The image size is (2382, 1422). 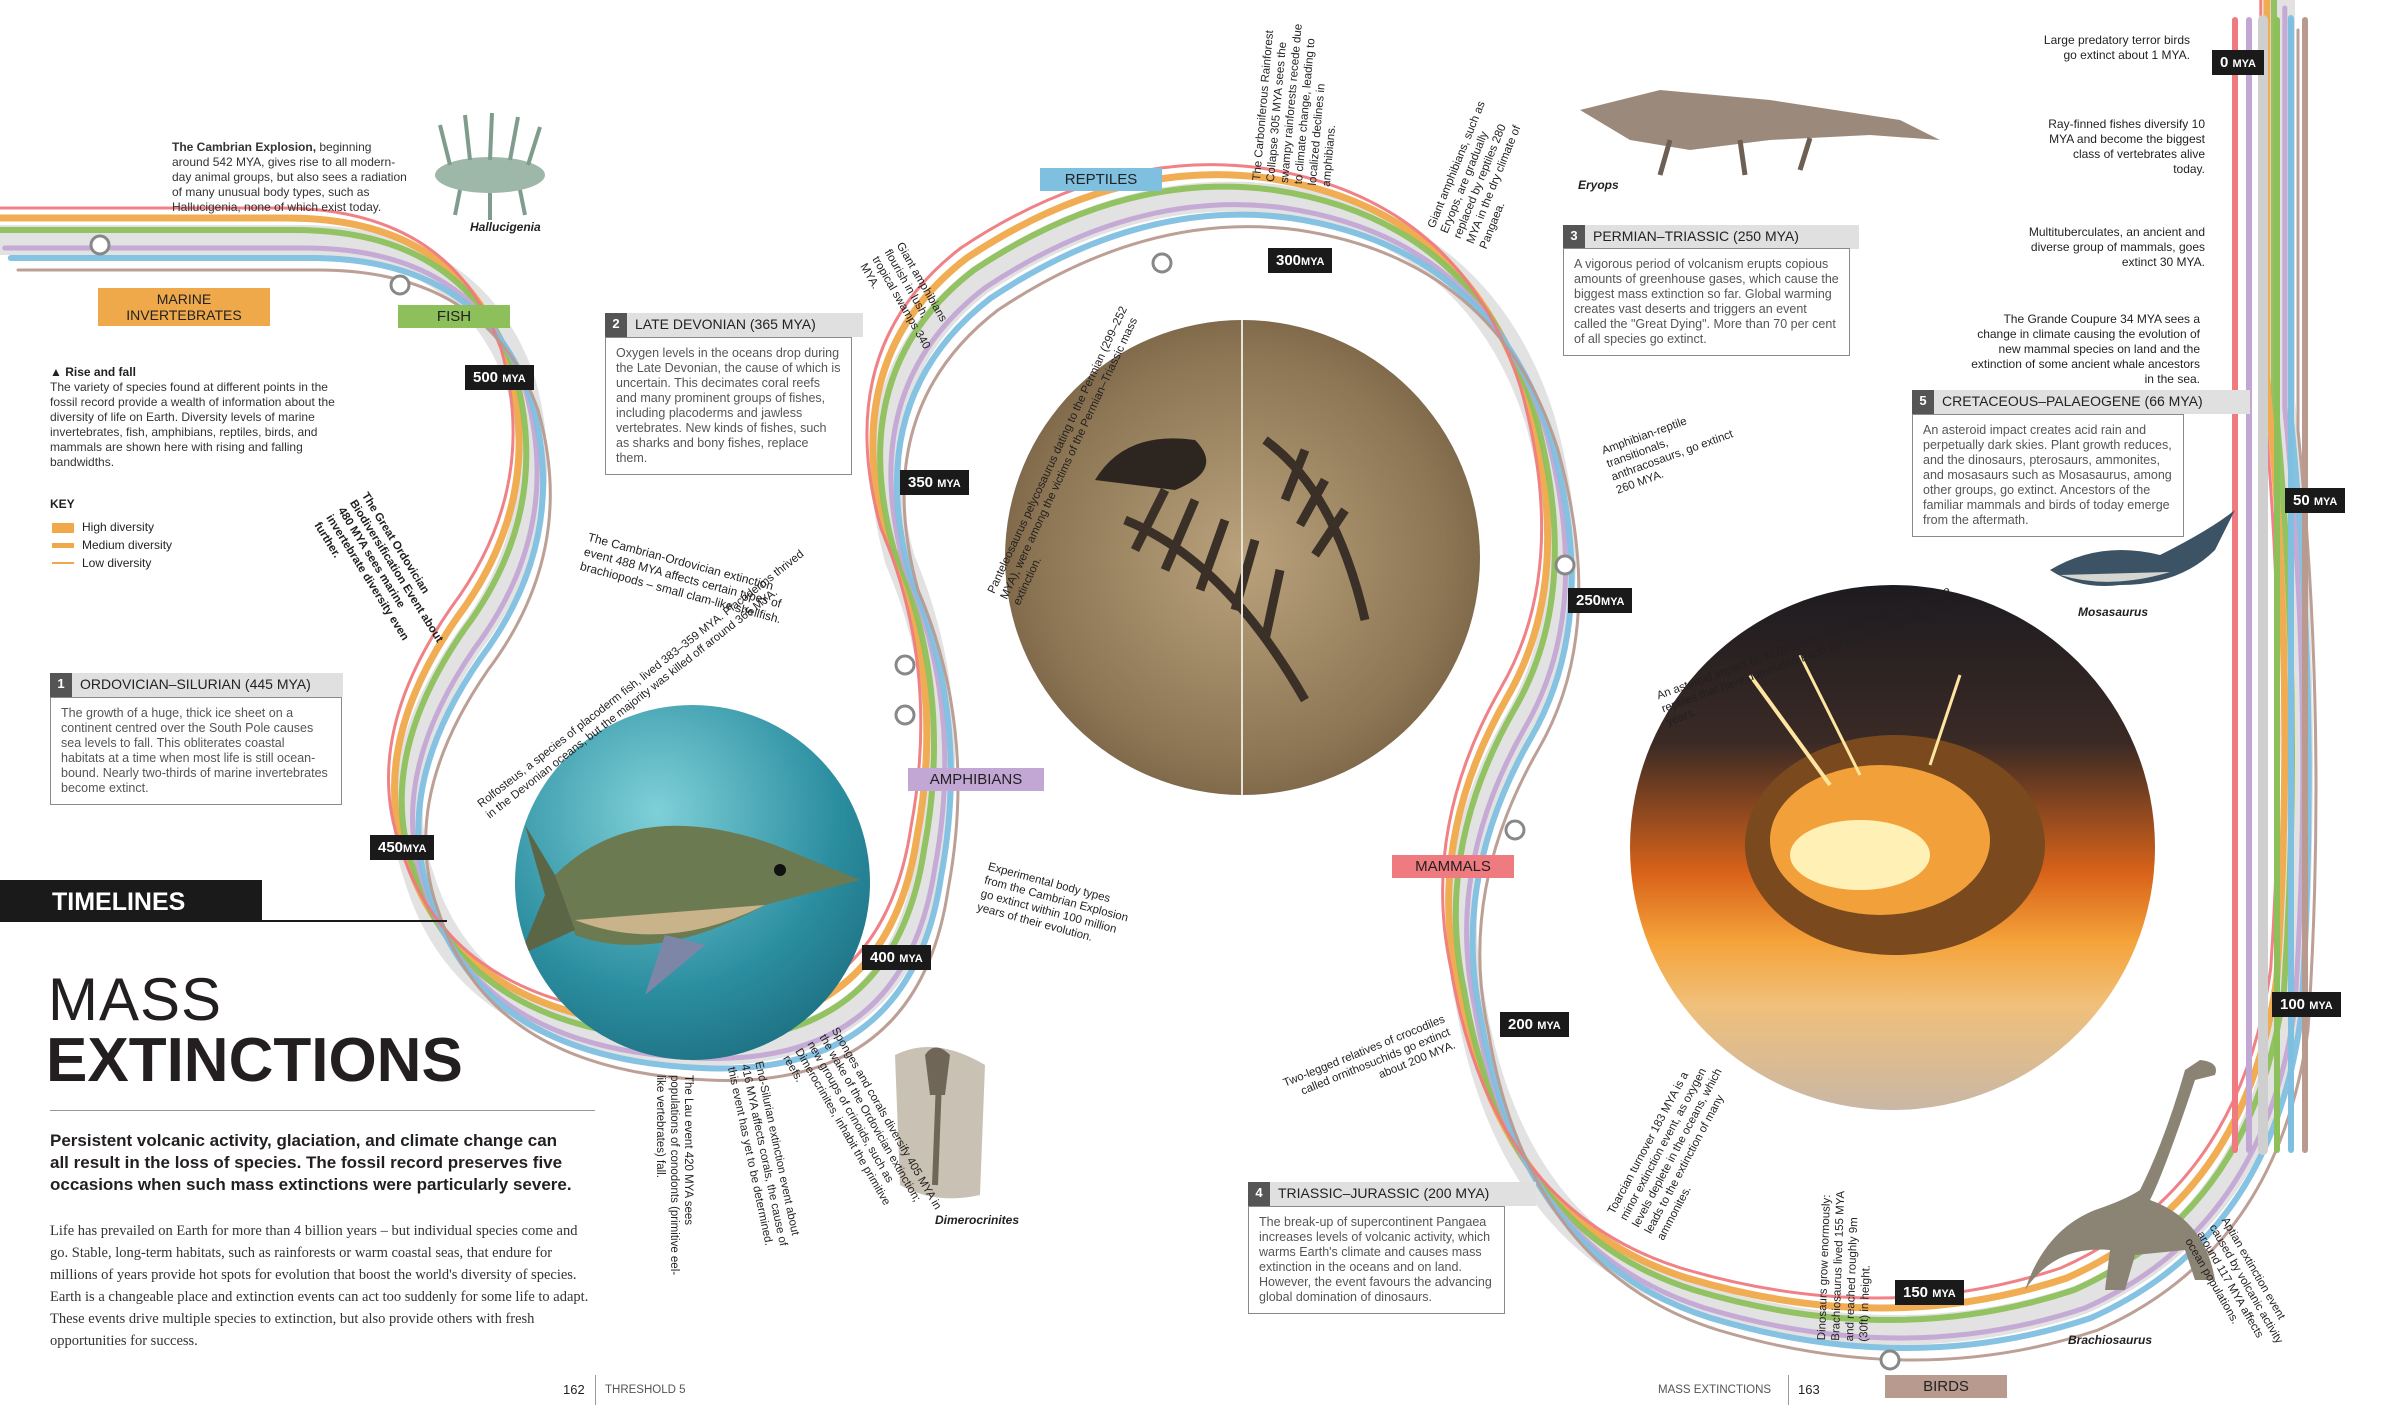 I want to click on key-high-label: High diversity, so click(x=118, y=527).